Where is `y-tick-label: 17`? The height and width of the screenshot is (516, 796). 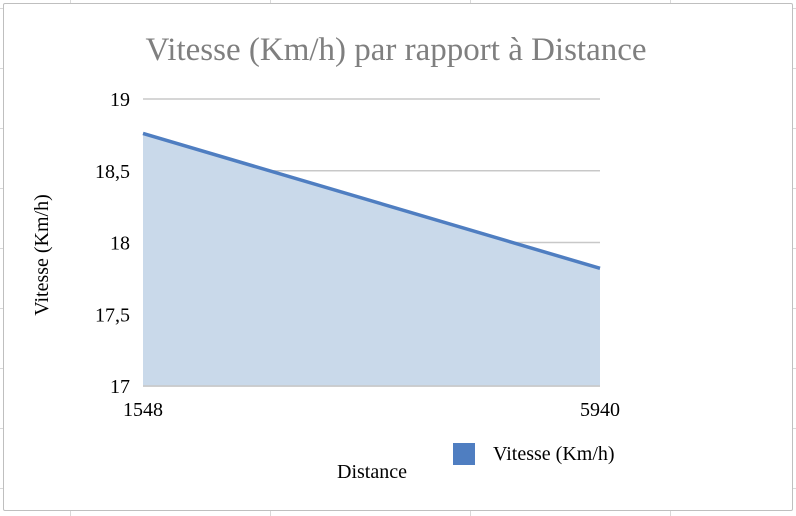
y-tick-label: 17 is located at coordinates (120, 387).